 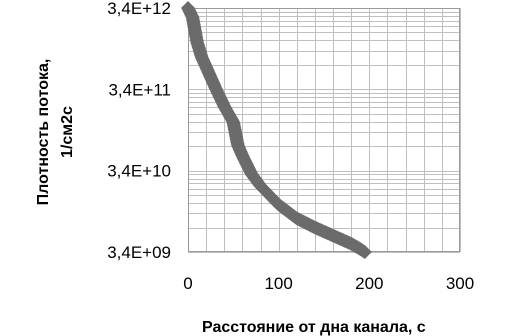 I want to click on x-tick-label: 200, so click(x=369, y=283).